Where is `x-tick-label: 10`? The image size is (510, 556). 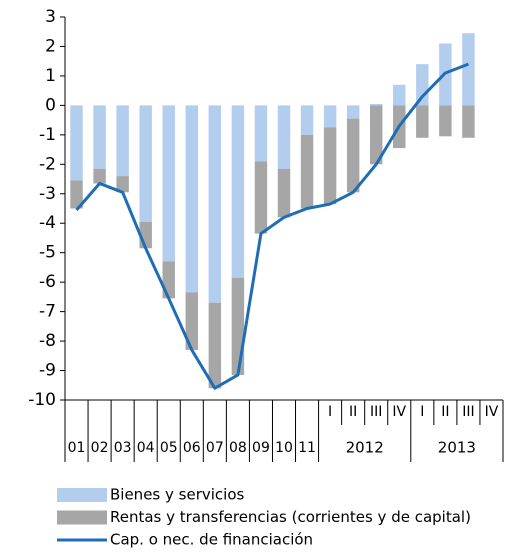 x-tick-label: 10 is located at coordinates (284, 448).